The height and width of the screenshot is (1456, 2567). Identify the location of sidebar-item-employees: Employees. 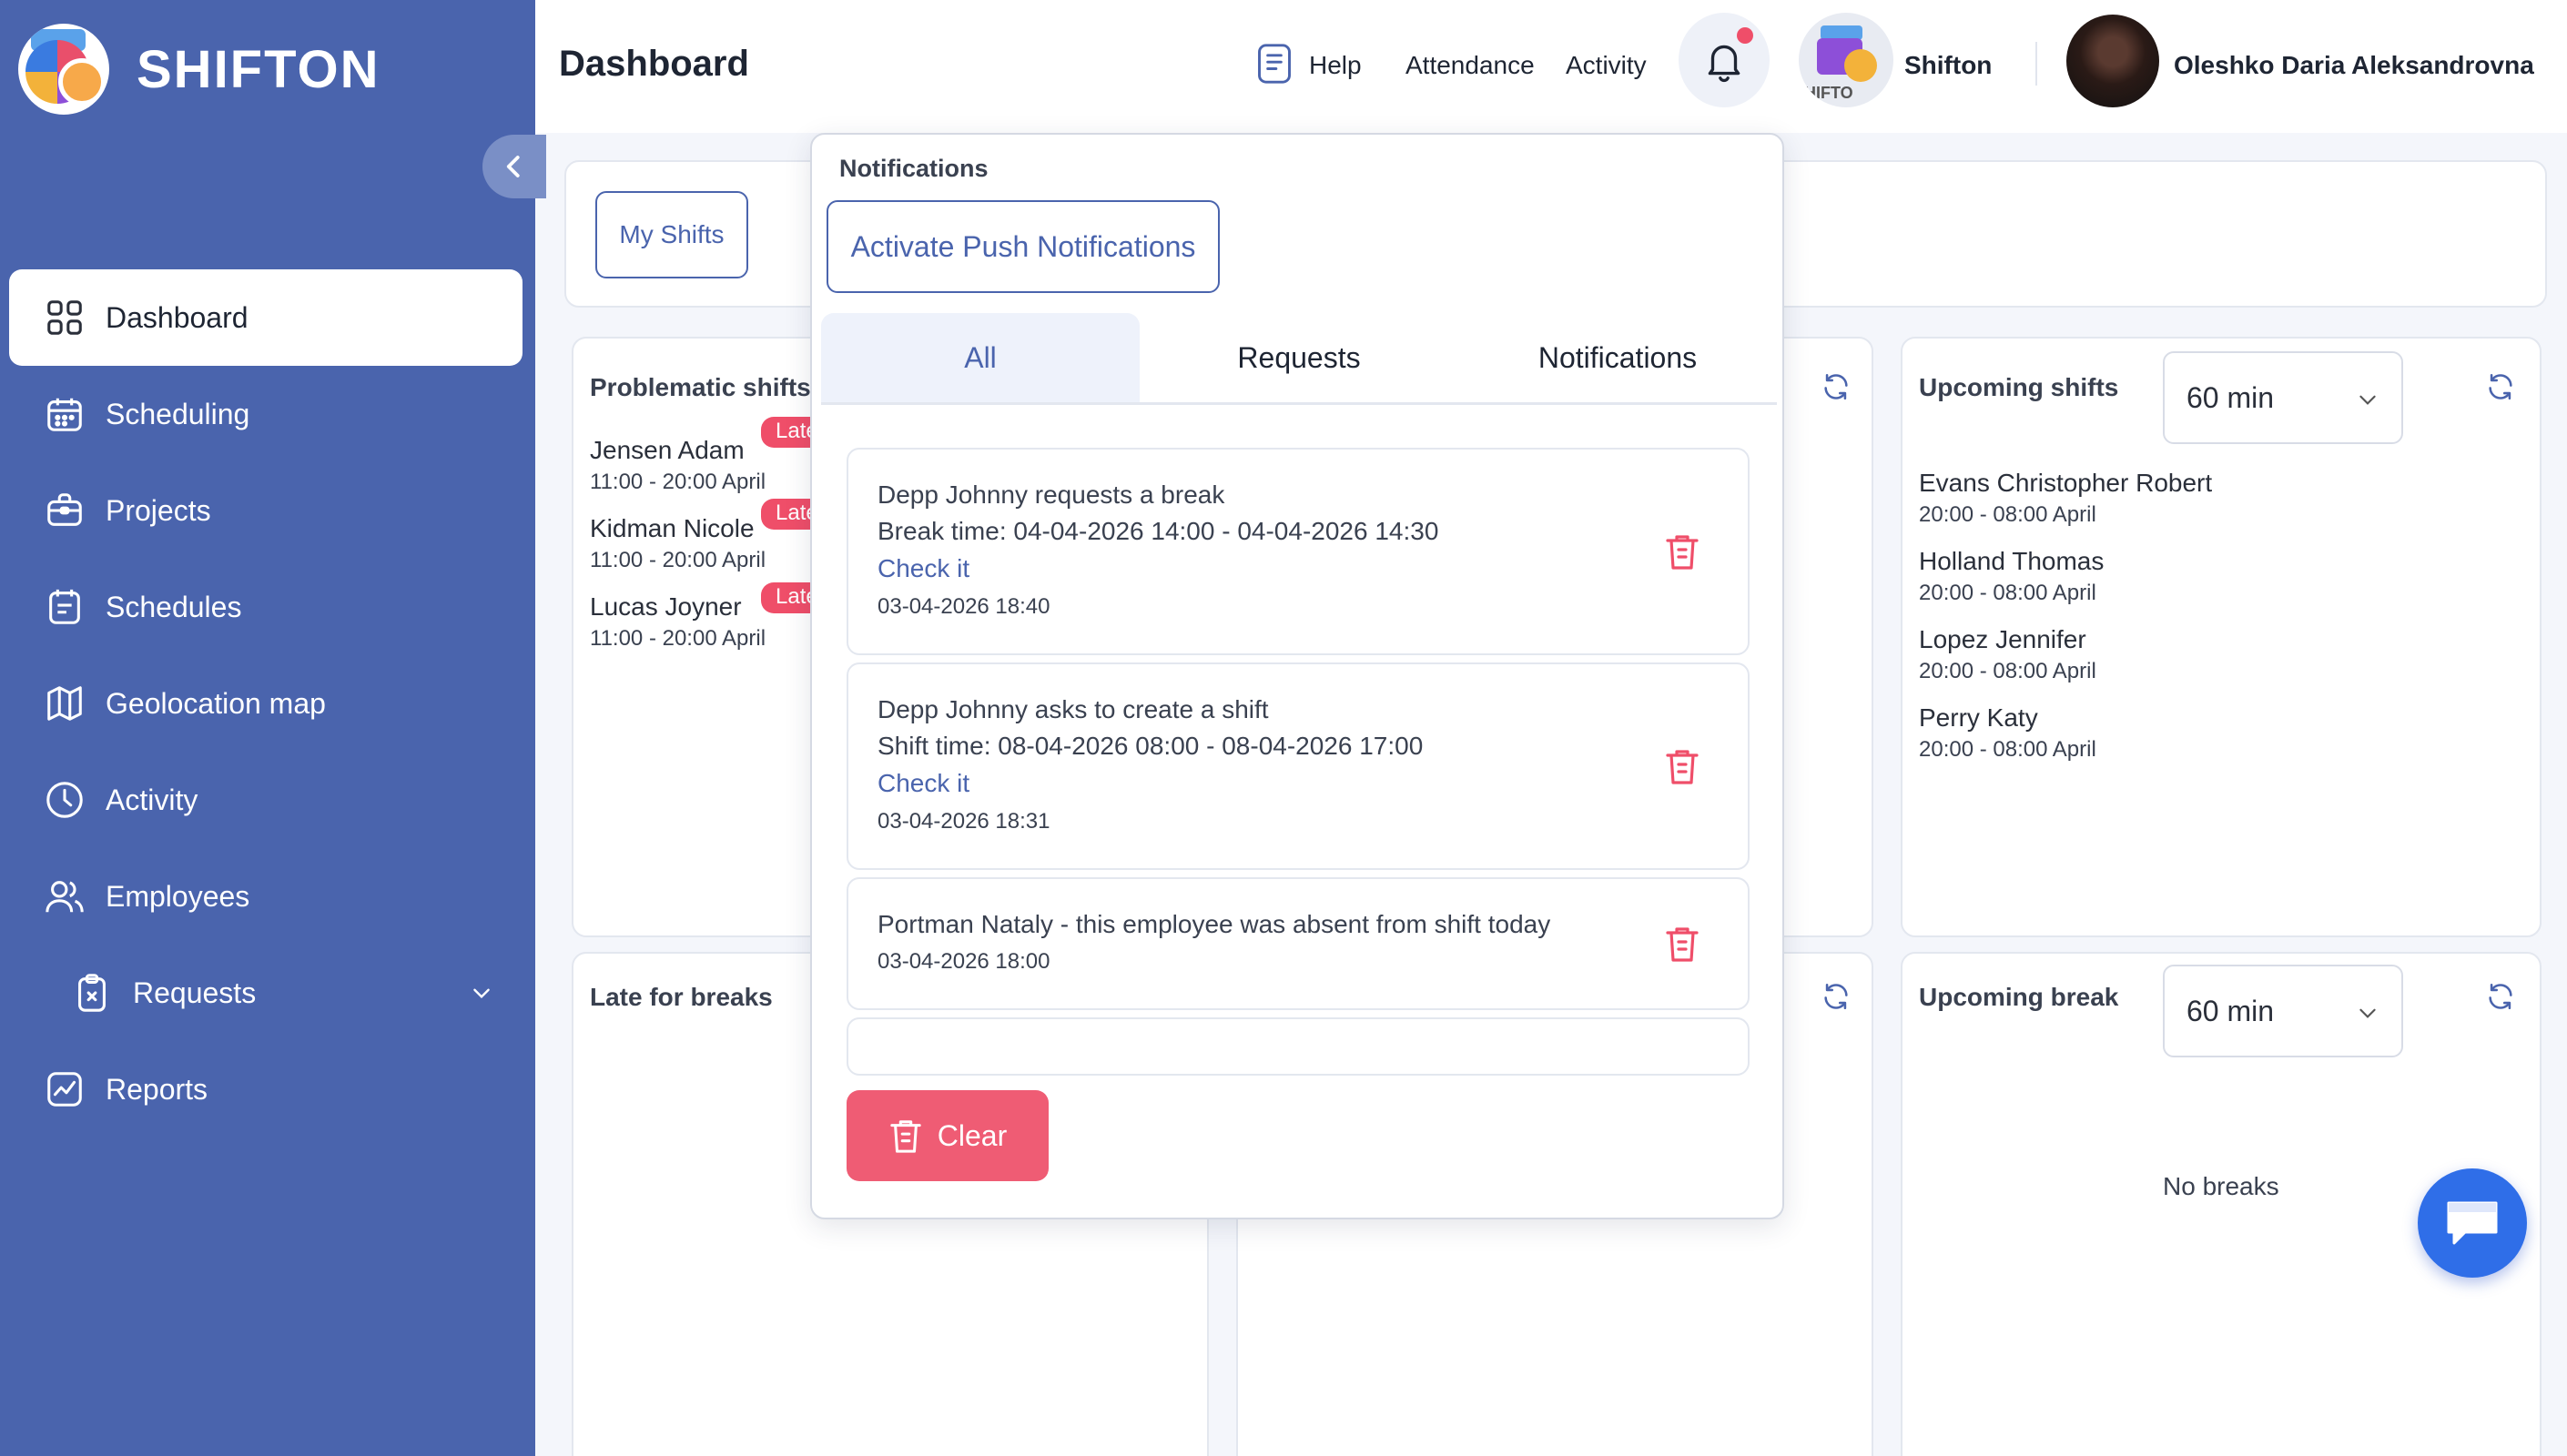
(266, 897).